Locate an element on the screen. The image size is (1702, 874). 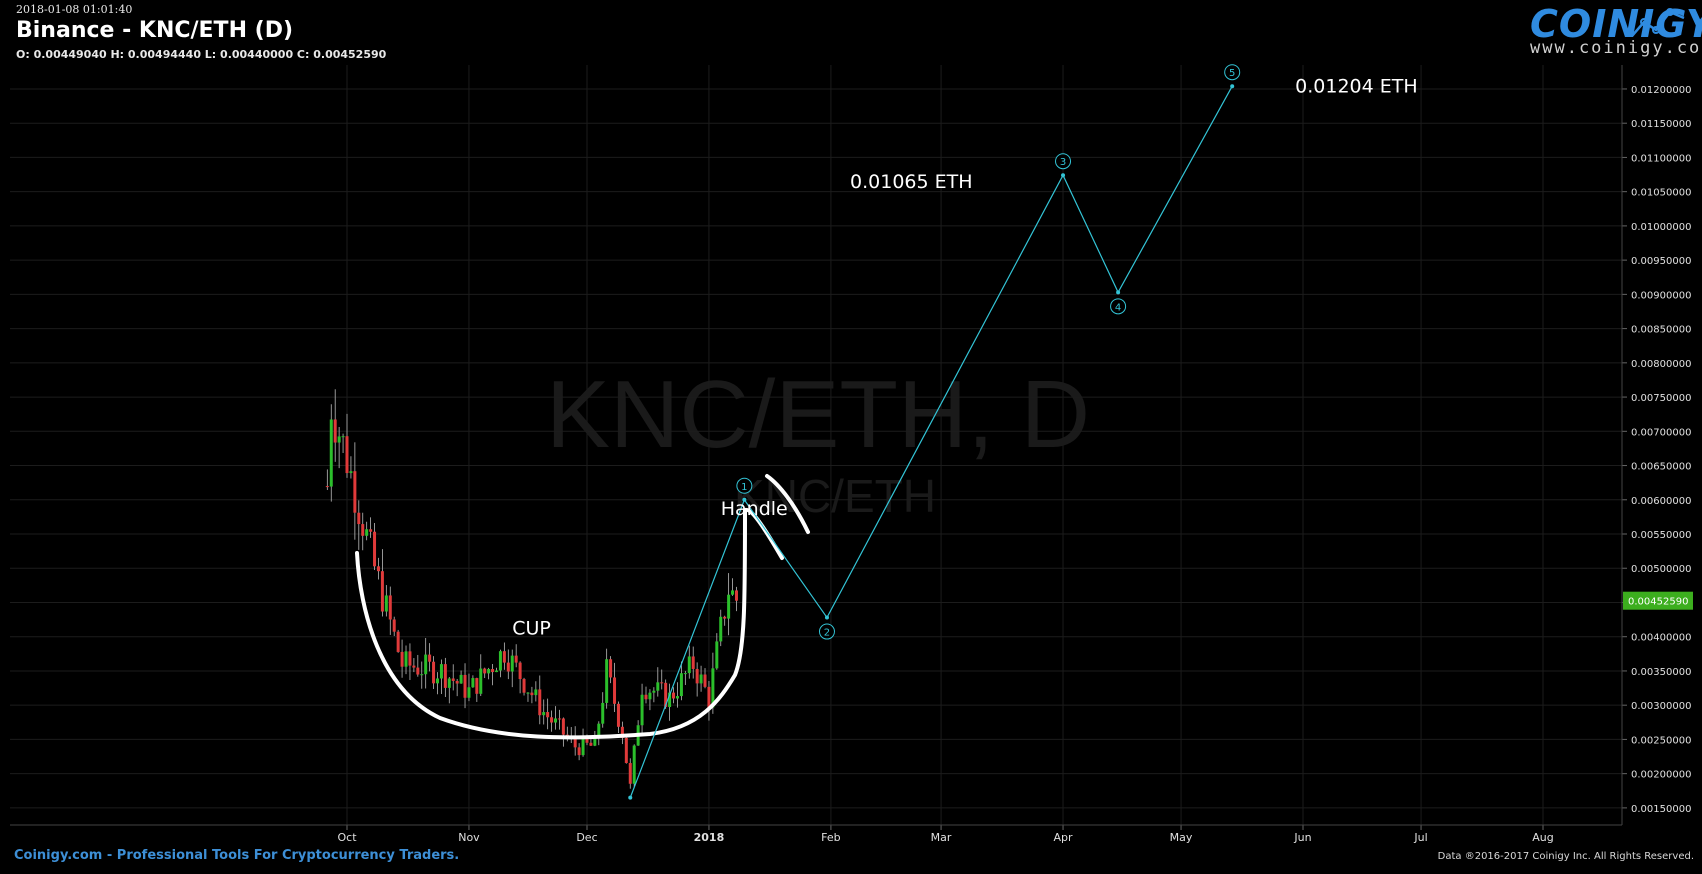
y-tick-label: 0.00900000 is located at coordinates (1661, 295).